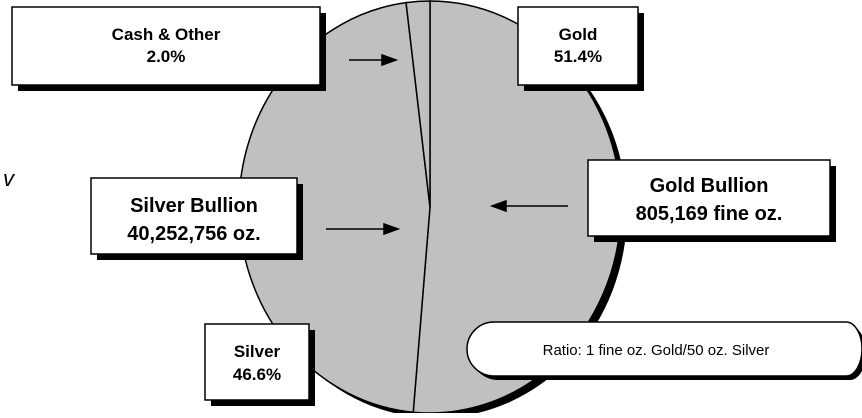 This screenshot has width=862, height=418. I want to click on silver-box, so click(257, 362).